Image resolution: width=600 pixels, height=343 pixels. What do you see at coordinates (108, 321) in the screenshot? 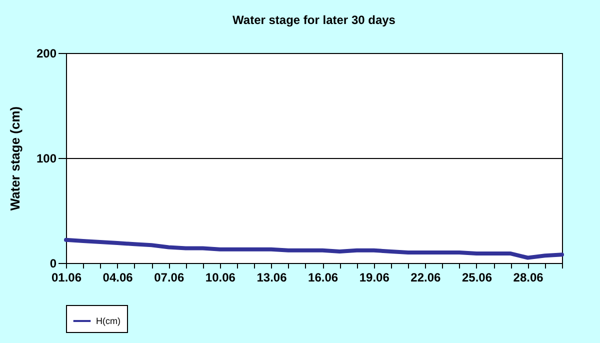
I see `legend-label: H(cm)` at bounding box center [108, 321].